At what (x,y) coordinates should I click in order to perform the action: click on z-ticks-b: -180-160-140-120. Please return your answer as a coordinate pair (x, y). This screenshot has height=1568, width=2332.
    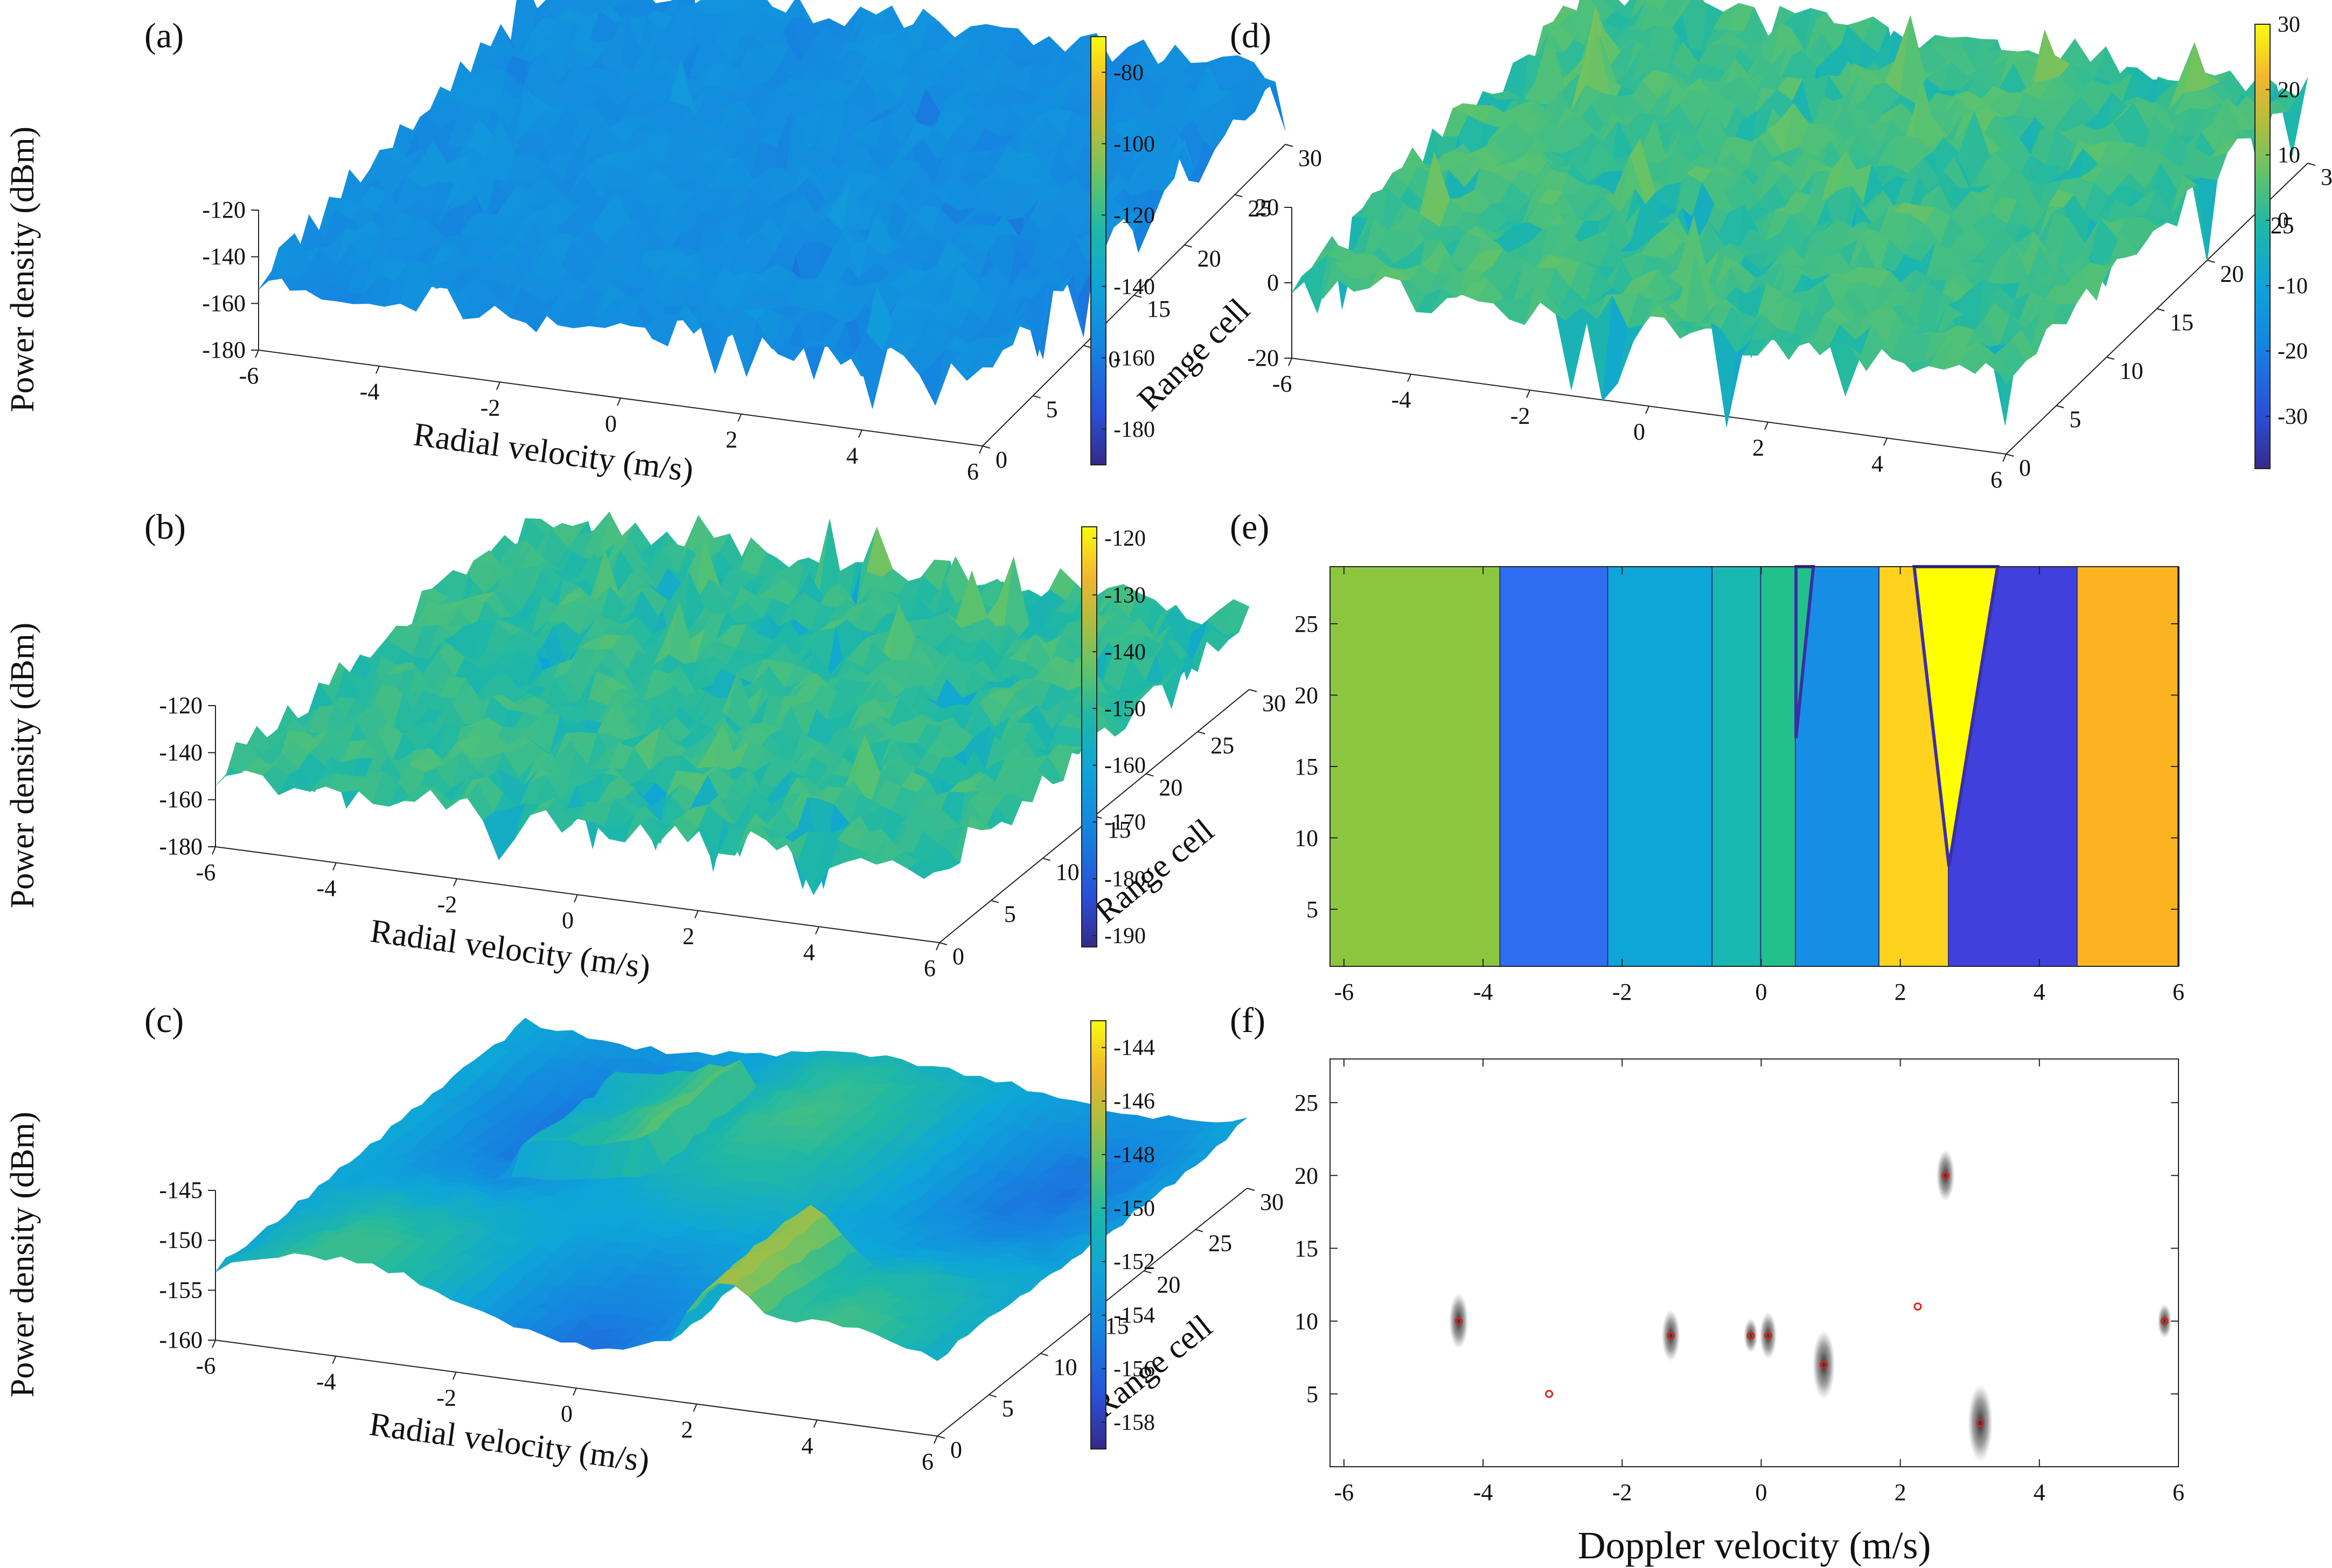
    Looking at the image, I should click on (187, 776).